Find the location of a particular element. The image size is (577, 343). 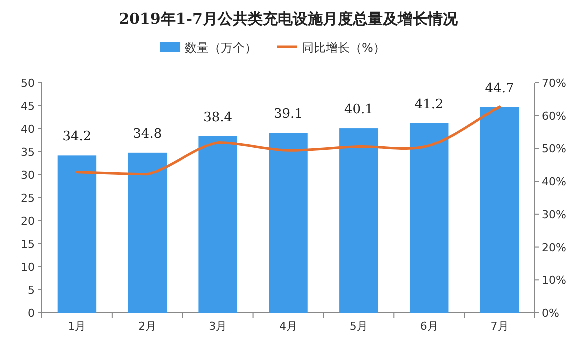

data-label: 41.2 is located at coordinates (429, 104).